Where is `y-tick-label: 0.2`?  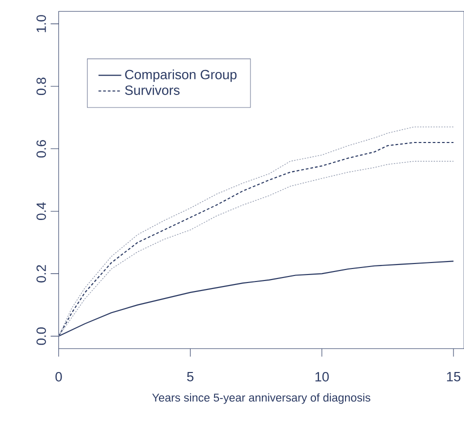
y-tick-label: 0.2 is located at coordinates (41, 273).